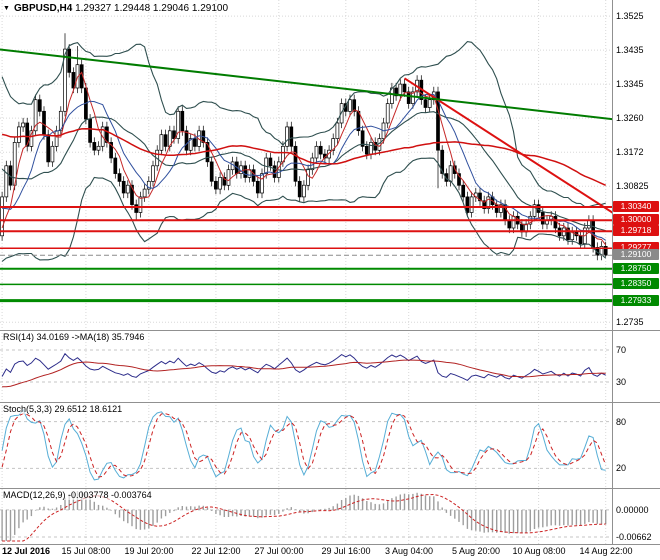 This screenshot has width=660, height=560. What do you see at coordinates (632, 510) in the screenshot?
I see `macd-axis-tick: 0.00000` at bounding box center [632, 510].